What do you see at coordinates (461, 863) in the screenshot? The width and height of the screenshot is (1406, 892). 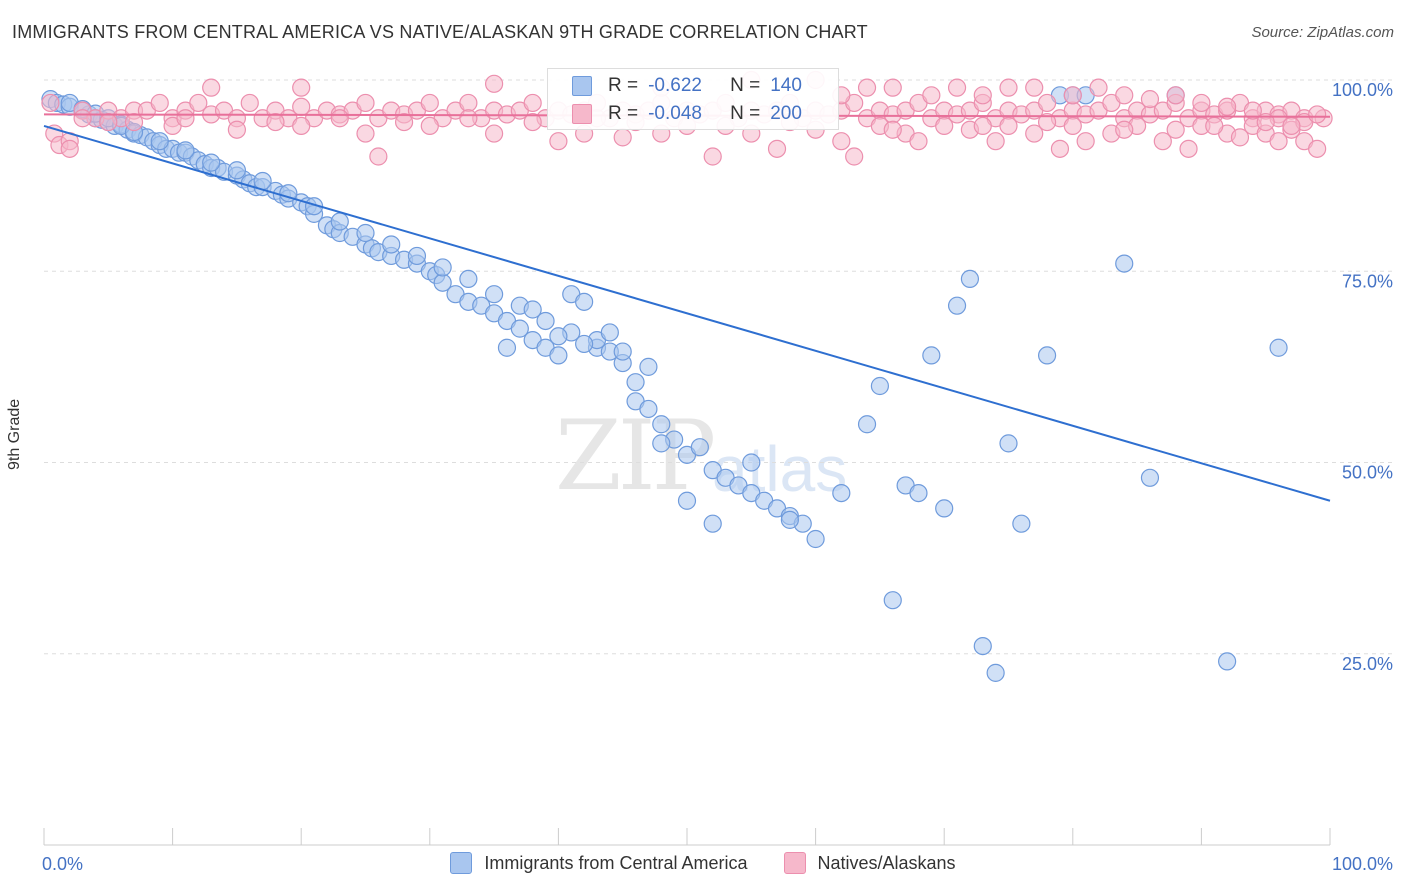 I see `legend-swatch-blue` at bounding box center [461, 863].